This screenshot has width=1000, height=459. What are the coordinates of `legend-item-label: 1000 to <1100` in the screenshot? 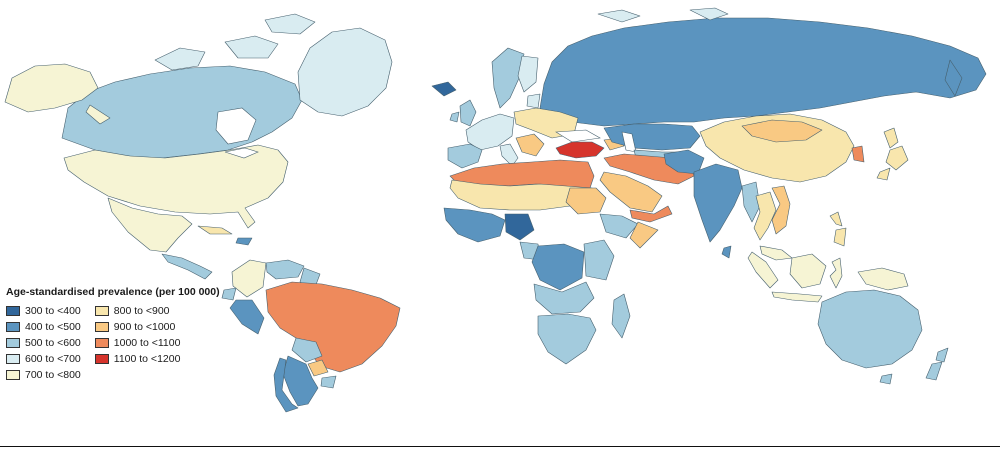 It's located at (147, 342).